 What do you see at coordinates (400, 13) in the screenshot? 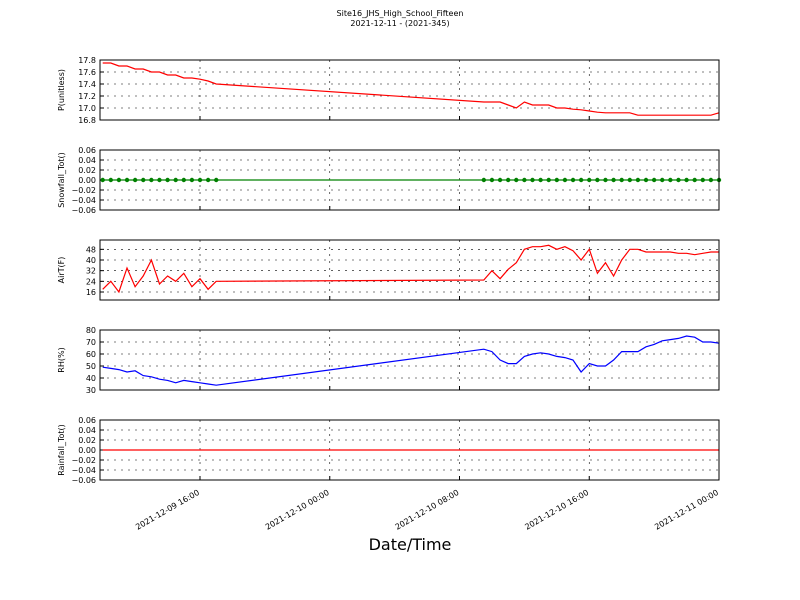
I see `chart-title: Site16_JHS_High_School_Fifteen` at bounding box center [400, 13].